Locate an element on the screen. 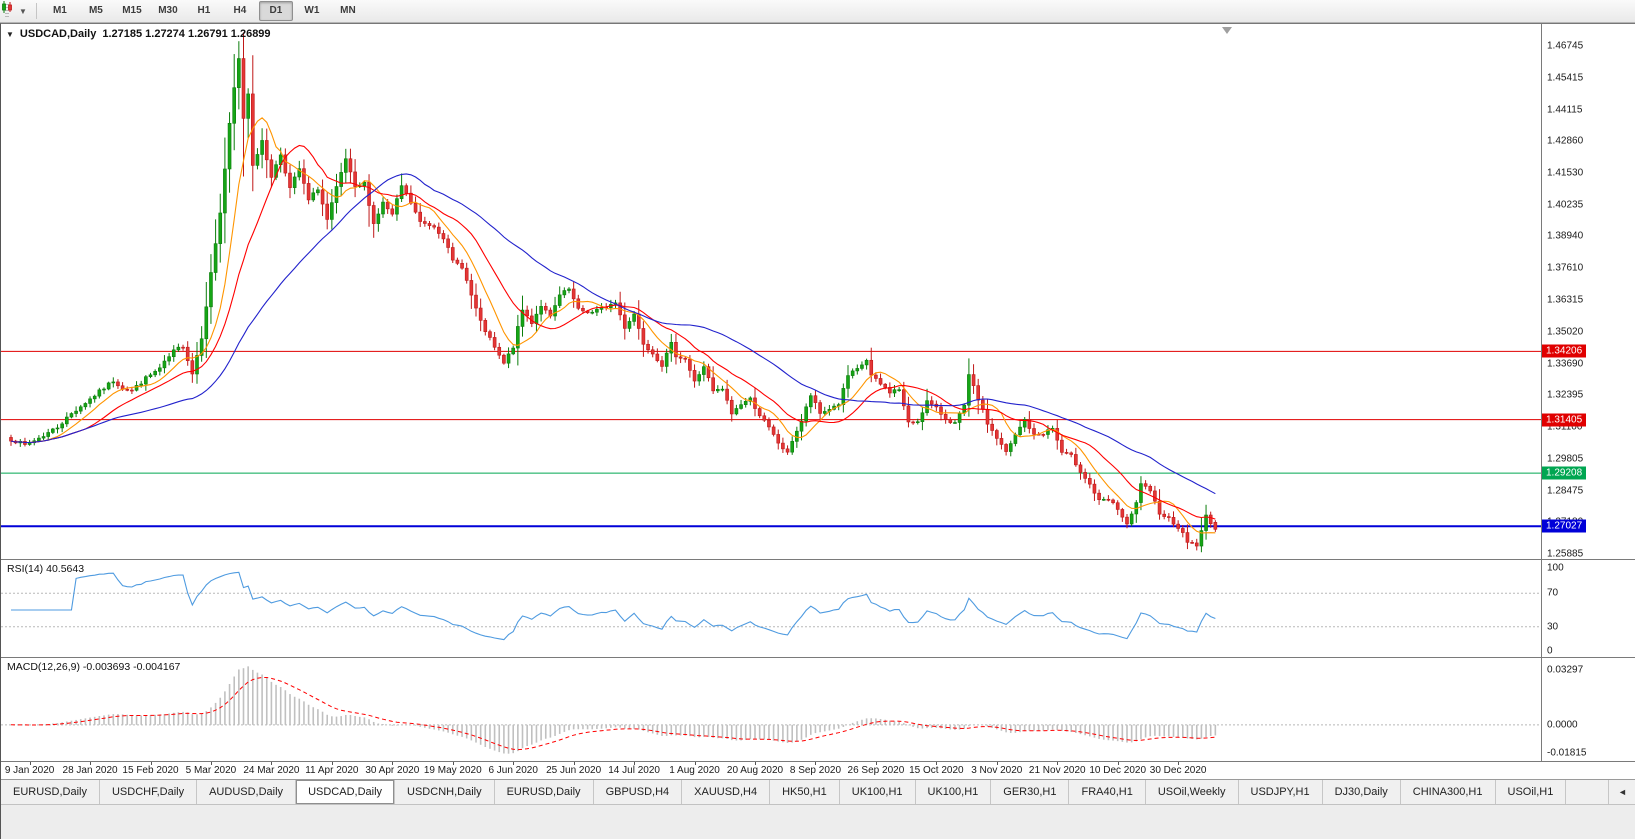  timeframe-toolbar: ▼ M1 M5 M15 M30 H1 H4 D1 W1 MN is located at coordinates (817, 11).